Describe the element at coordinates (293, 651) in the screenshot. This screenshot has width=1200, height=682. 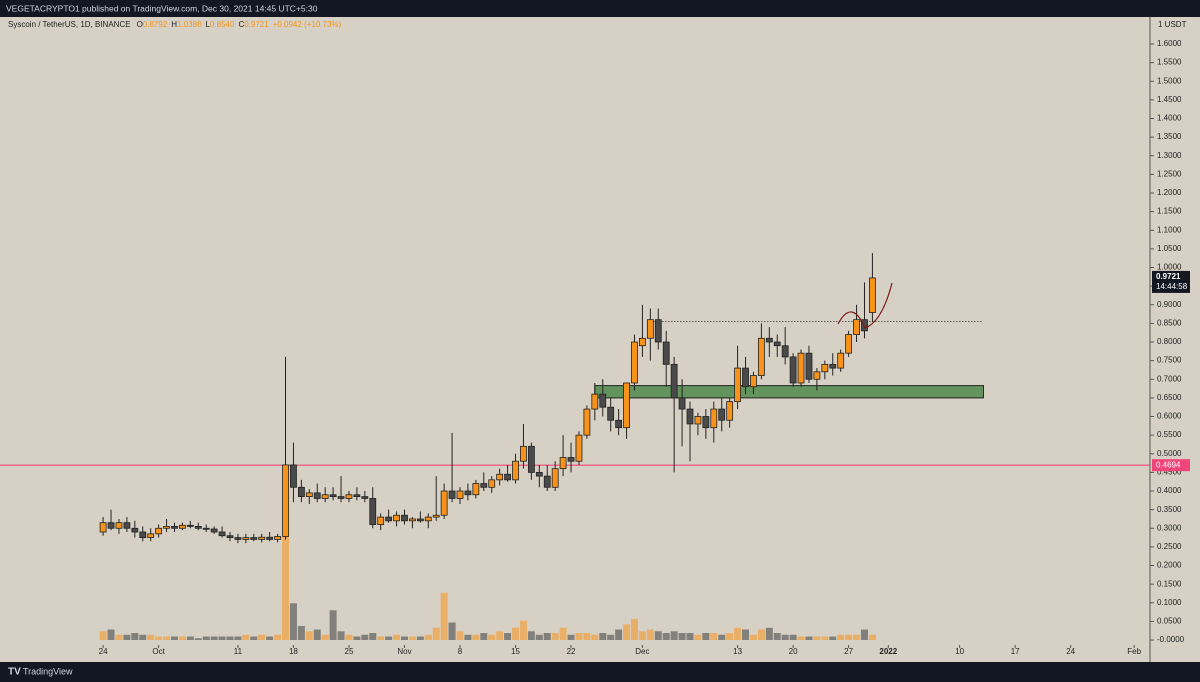
I see `x-tick-label: 18` at that location.